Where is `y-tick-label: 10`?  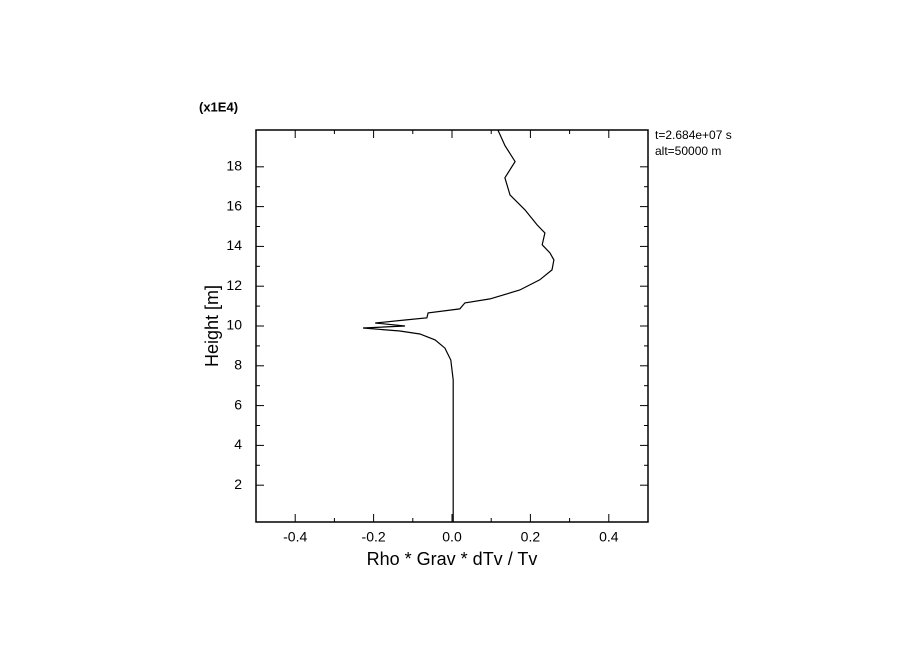
y-tick-label: 10 is located at coordinates (234, 325).